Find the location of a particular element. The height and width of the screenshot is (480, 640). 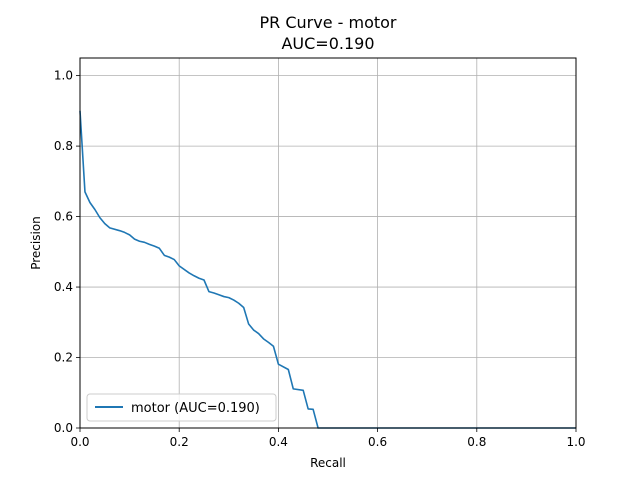

legend-label: motor (AUC=0.190) is located at coordinates (195, 408).